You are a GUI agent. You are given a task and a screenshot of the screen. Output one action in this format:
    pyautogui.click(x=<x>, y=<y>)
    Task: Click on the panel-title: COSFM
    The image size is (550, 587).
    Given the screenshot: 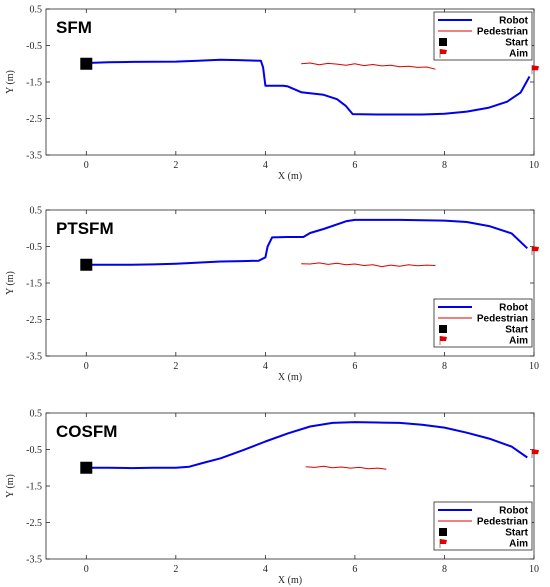 What is the action you would take?
    pyautogui.click(x=86, y=431)
    